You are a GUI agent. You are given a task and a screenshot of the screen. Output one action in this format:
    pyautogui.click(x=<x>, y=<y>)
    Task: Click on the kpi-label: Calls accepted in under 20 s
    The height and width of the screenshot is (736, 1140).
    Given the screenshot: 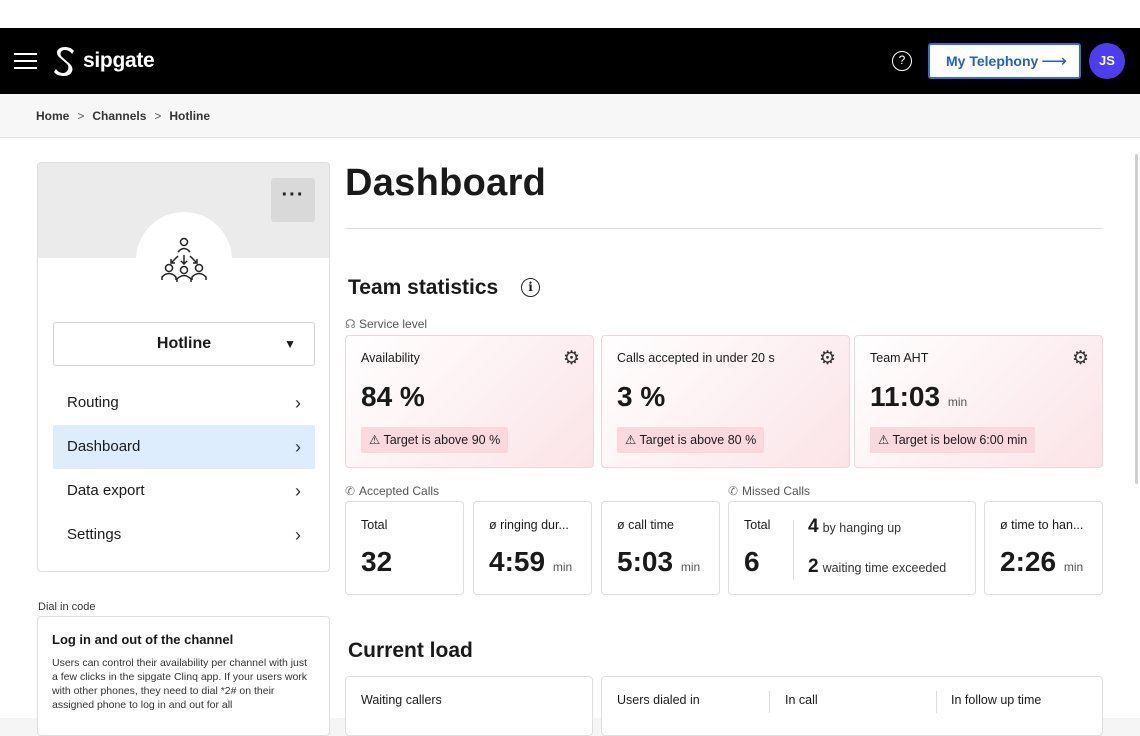 What is the action you would take?
    pyautogui.click(x=696, y=358)
    